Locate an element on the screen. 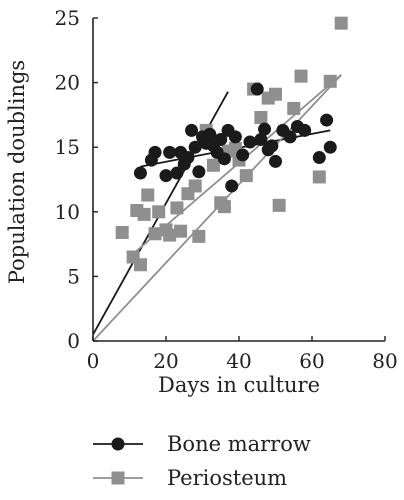 The image size is (404, 500). x-tick-label: 20 is located at coordinates (165, 361).